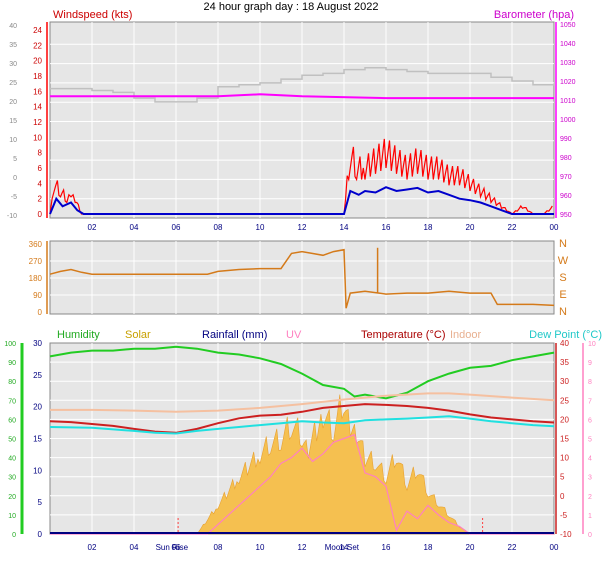 Image resolution: width=608 pixels, height=561 pixels. What do you see at coordinates (37, 122) in the screenshot?
I see `wind-tick-label: 12` at bounding box center [37, 122].